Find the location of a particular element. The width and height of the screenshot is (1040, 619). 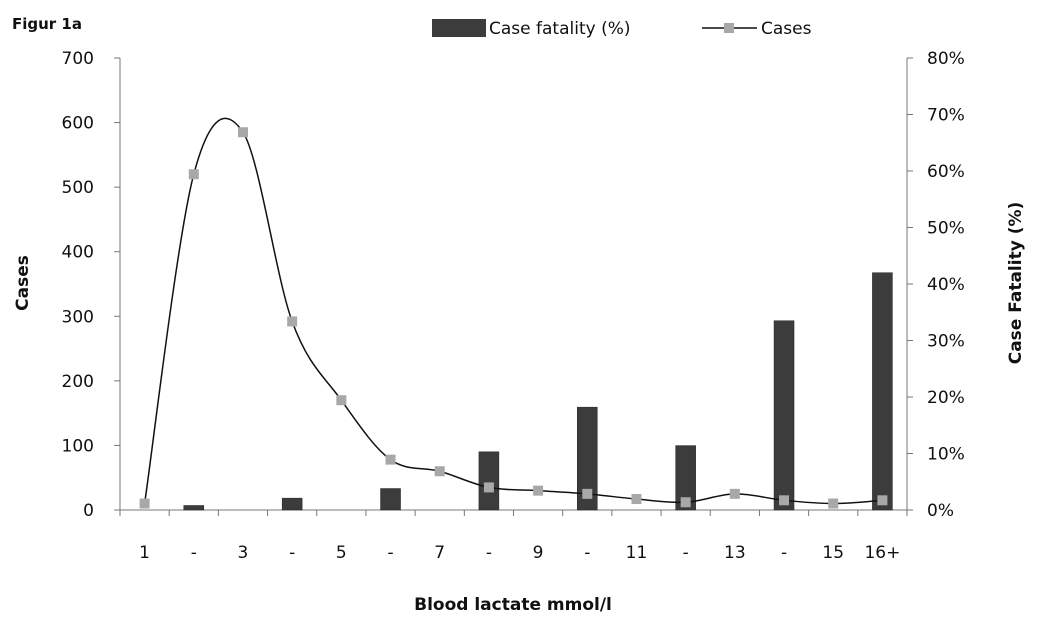

right-tick-label: 0% is located at coordinates (940, 511).